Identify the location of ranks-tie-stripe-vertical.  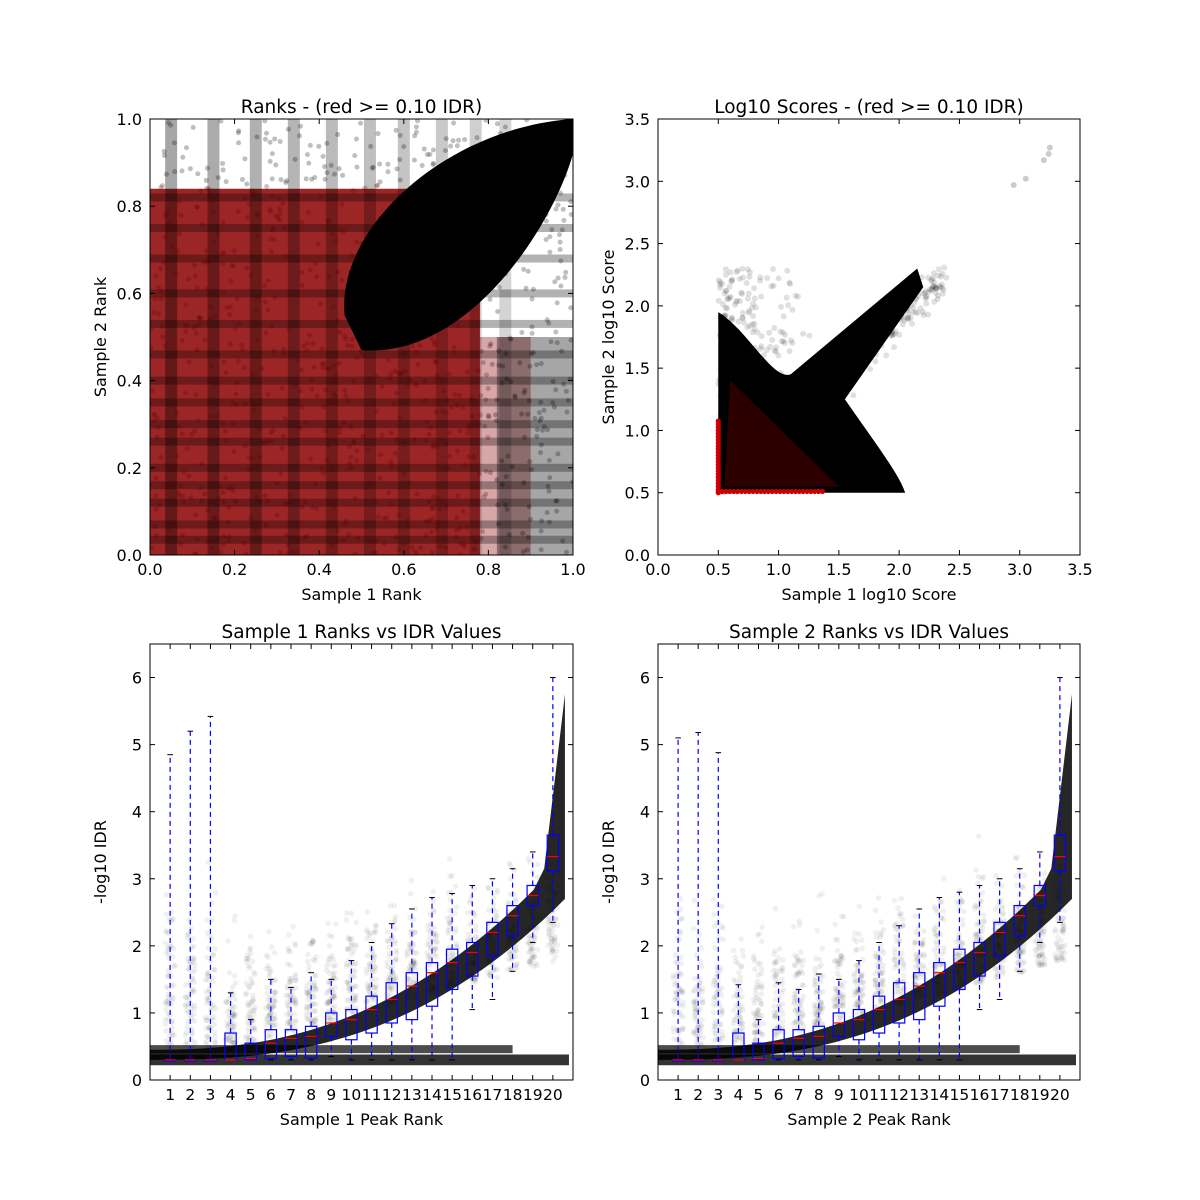
(331, 337).